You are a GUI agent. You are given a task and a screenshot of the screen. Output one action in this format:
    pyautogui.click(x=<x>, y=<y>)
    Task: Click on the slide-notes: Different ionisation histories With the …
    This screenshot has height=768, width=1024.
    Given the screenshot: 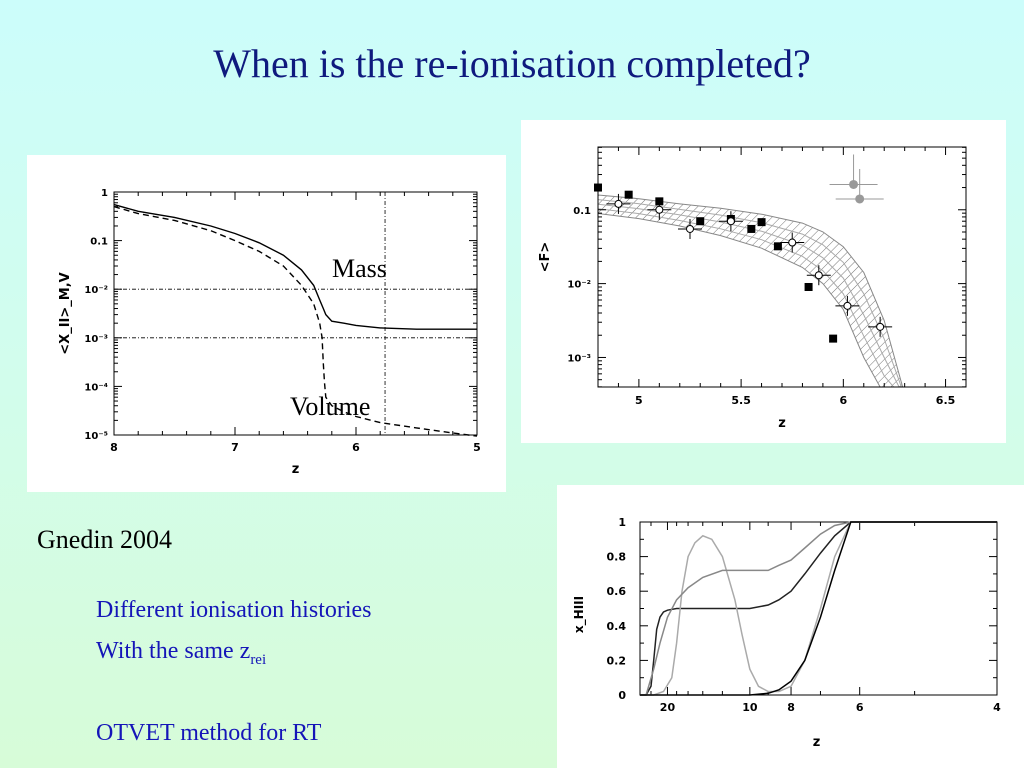 What is the action you would take?
    pyautogui.click(x=234, y=672)
    